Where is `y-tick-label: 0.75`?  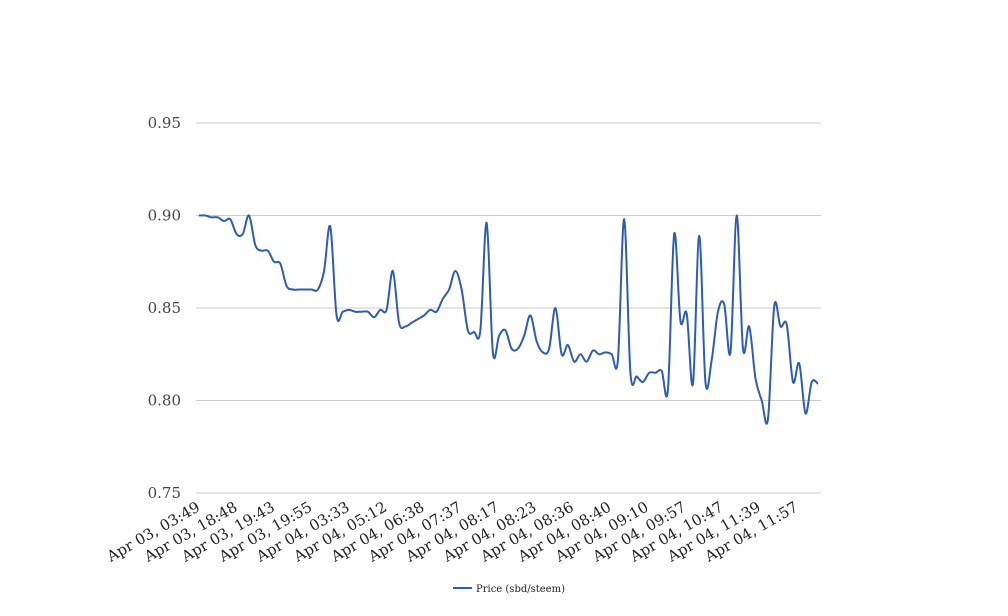
y-tick-label: 0.75 is located at coordinates (164, 493).